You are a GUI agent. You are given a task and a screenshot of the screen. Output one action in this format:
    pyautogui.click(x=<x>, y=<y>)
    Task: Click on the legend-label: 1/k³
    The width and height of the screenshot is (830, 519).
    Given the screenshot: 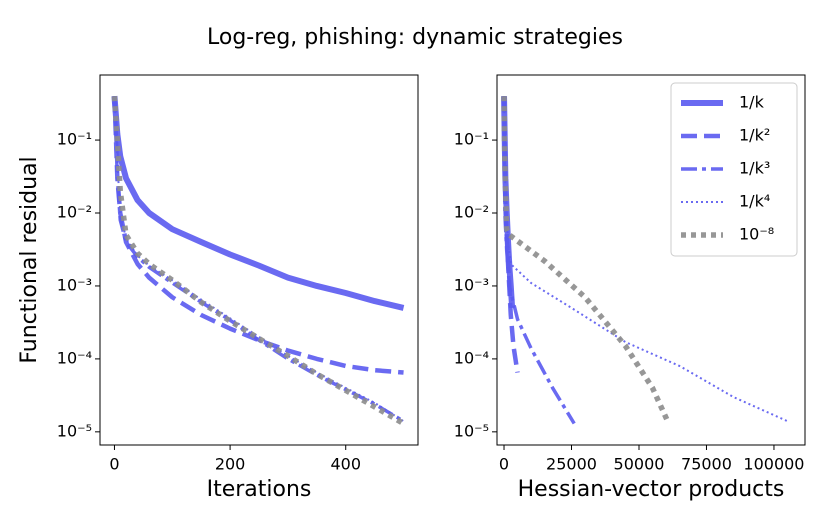 What is the action you would take?
    pyautogui.click(x=754, y=168)
    